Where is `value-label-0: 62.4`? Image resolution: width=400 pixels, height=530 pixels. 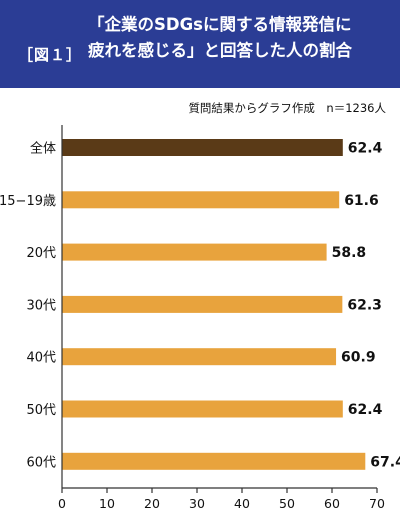
value-label-0: 62.4 is located at coordinates (365, 149).